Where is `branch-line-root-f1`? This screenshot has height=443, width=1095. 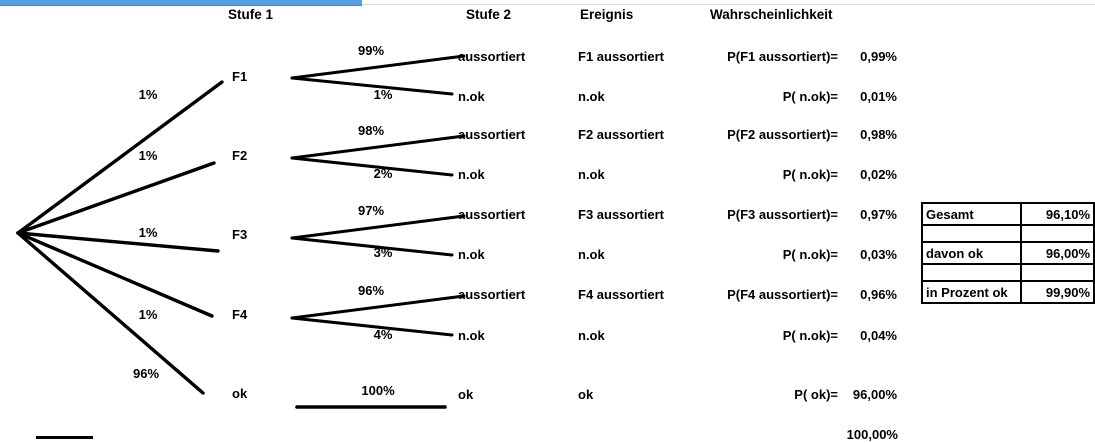
branch-line-root-f1 is located at coordinates (120, 157).